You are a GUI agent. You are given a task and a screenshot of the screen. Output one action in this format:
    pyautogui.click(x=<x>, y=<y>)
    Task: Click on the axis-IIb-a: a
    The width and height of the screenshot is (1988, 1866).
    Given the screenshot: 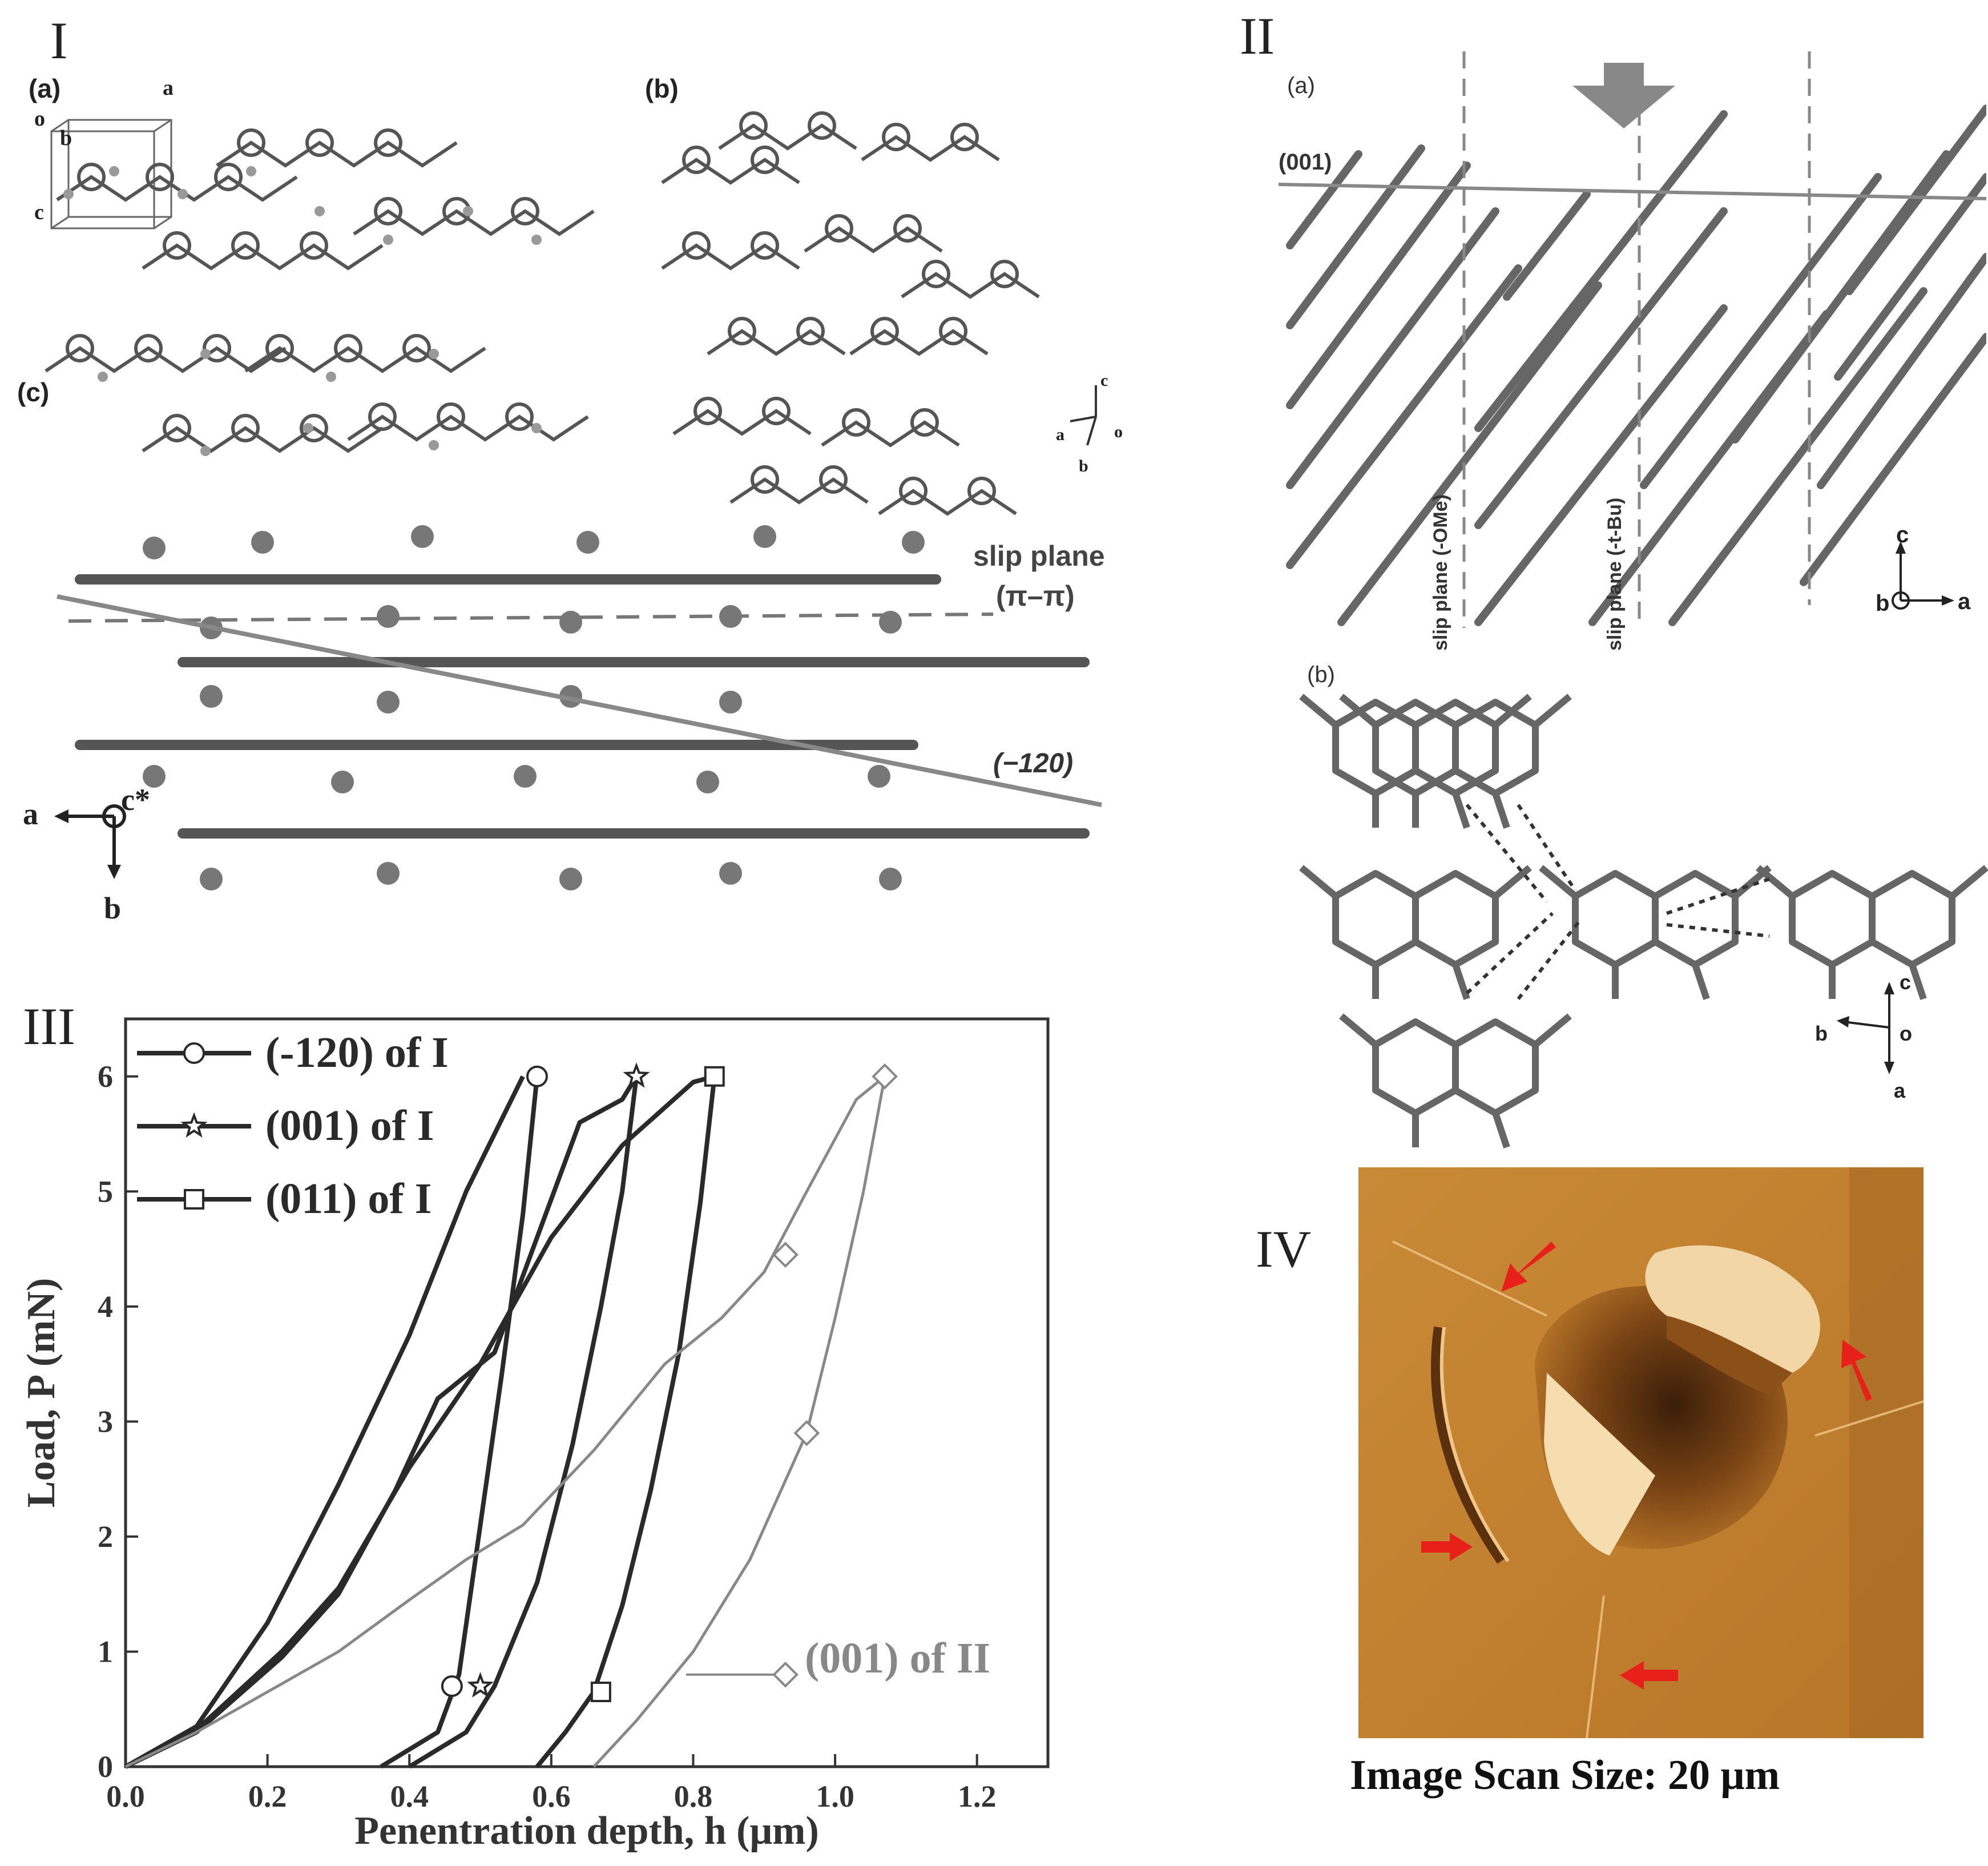 What is the action you would take?
    pyautogui.click(x=1900, y=1091)
    